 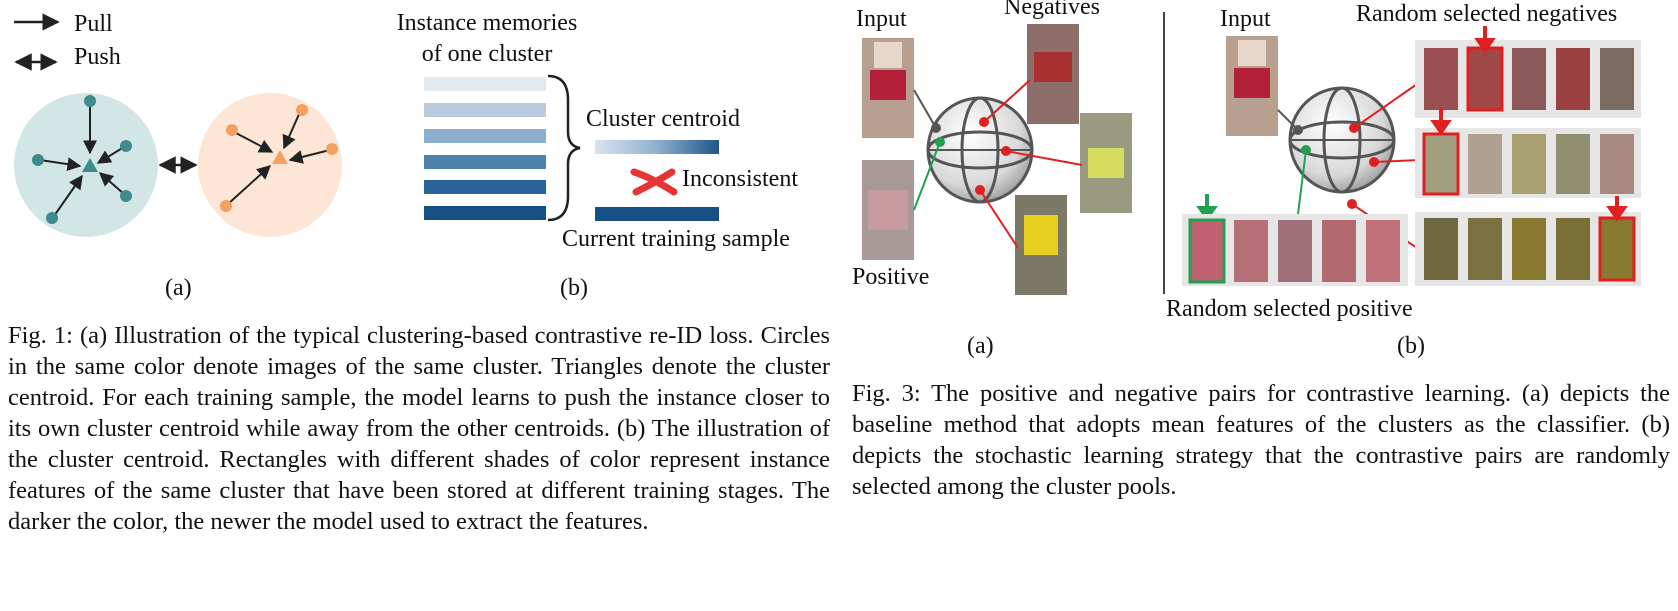 What do you see at coordinates (93, 24) in the screenshot?
I see `pull-legend-label: Pull` at bounding box center [93, 24].